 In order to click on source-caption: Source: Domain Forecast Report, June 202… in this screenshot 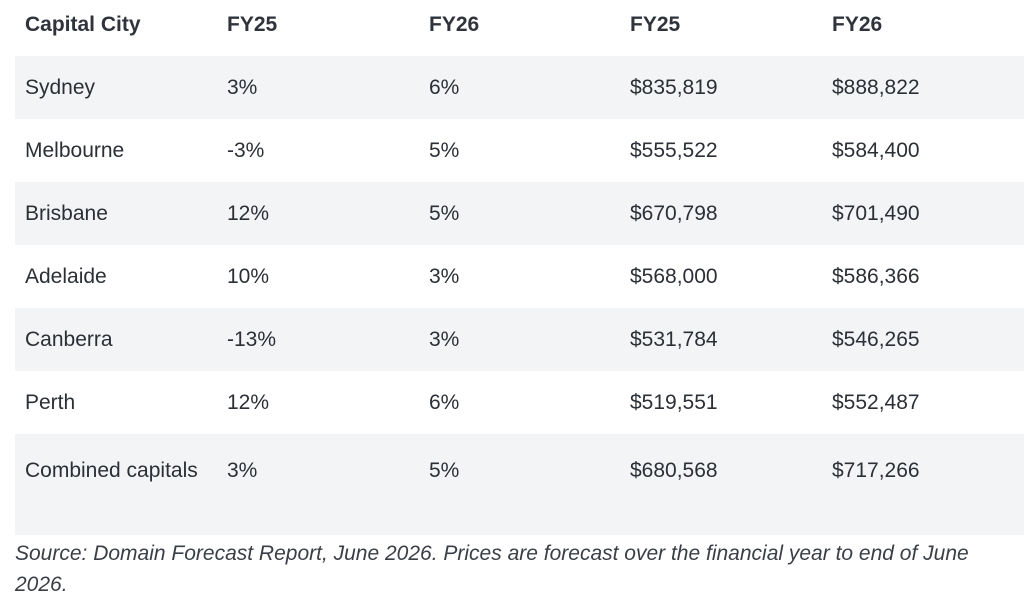, I will do `click(492, 569)`.